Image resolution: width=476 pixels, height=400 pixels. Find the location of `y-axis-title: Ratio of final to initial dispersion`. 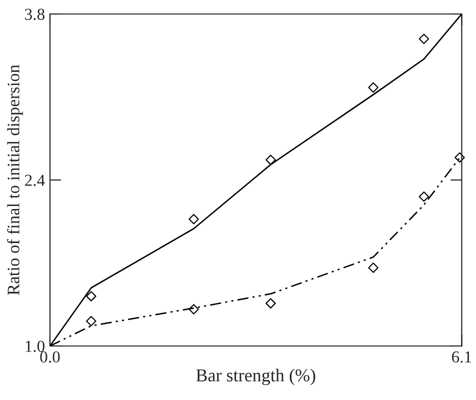

y-axis-title: Ratio of final to initial dispersion is located at coordinates (14, 179).